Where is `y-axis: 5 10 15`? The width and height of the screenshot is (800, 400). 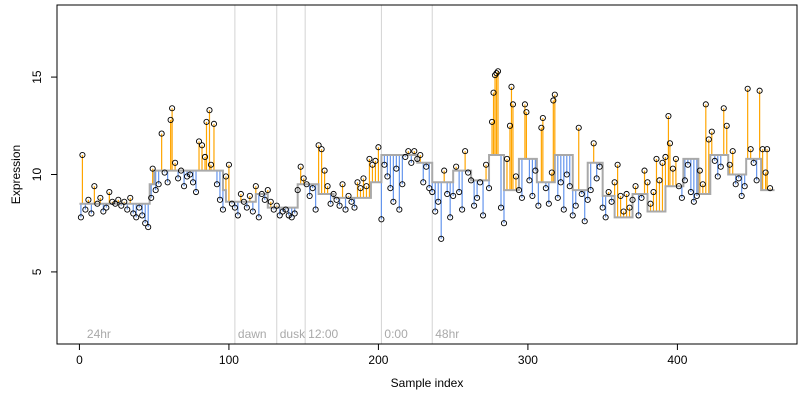
y-axis: 5 10 15 is located at coordinates (43, 172).